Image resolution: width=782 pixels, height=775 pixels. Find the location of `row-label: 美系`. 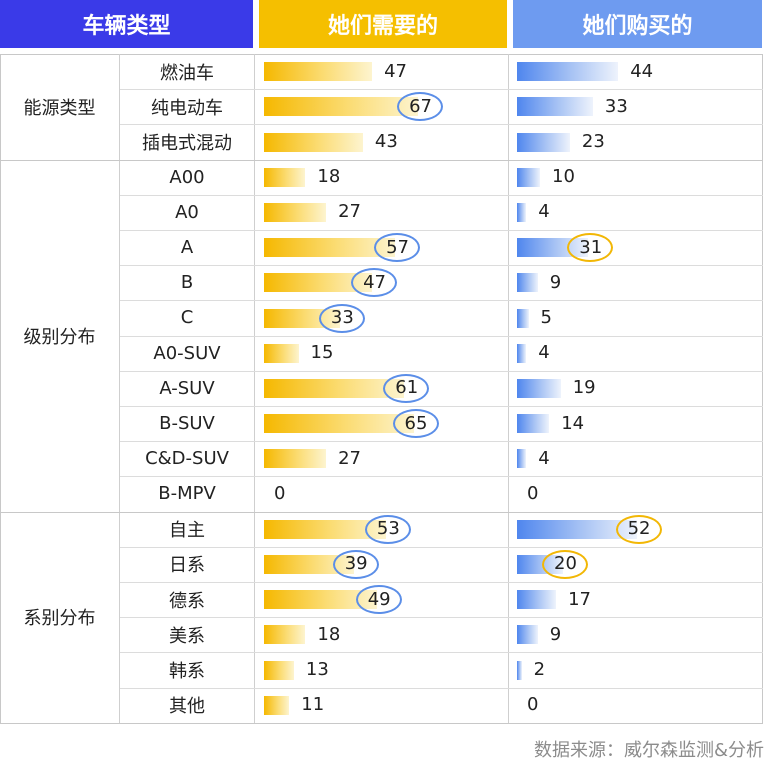

row-label: 美系 is located at coordinates (187, 636).